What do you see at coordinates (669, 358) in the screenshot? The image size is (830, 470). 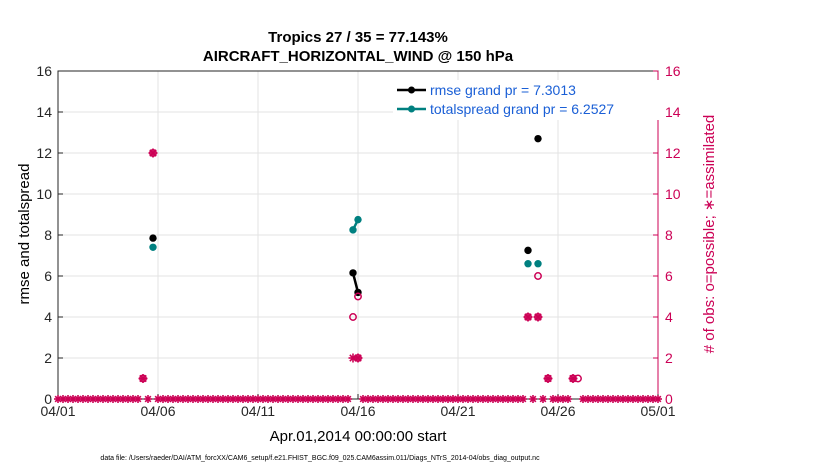 I see `right-y-tick-label: 2` at bounding box center [669, 358].